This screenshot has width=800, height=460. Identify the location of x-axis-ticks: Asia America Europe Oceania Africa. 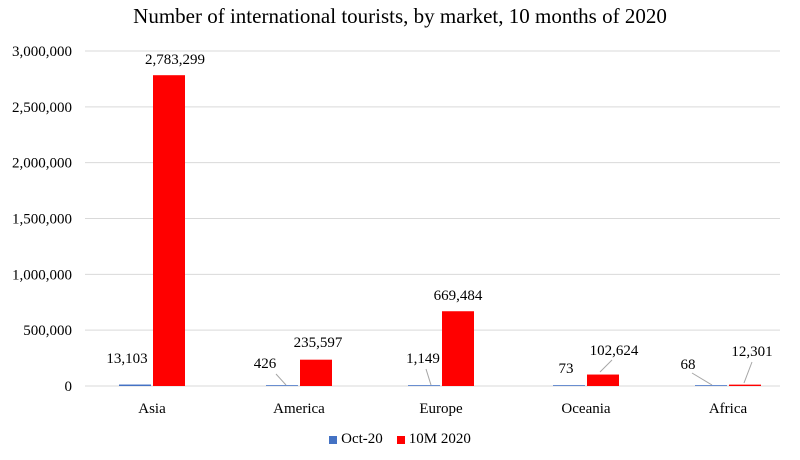
(442, 409).